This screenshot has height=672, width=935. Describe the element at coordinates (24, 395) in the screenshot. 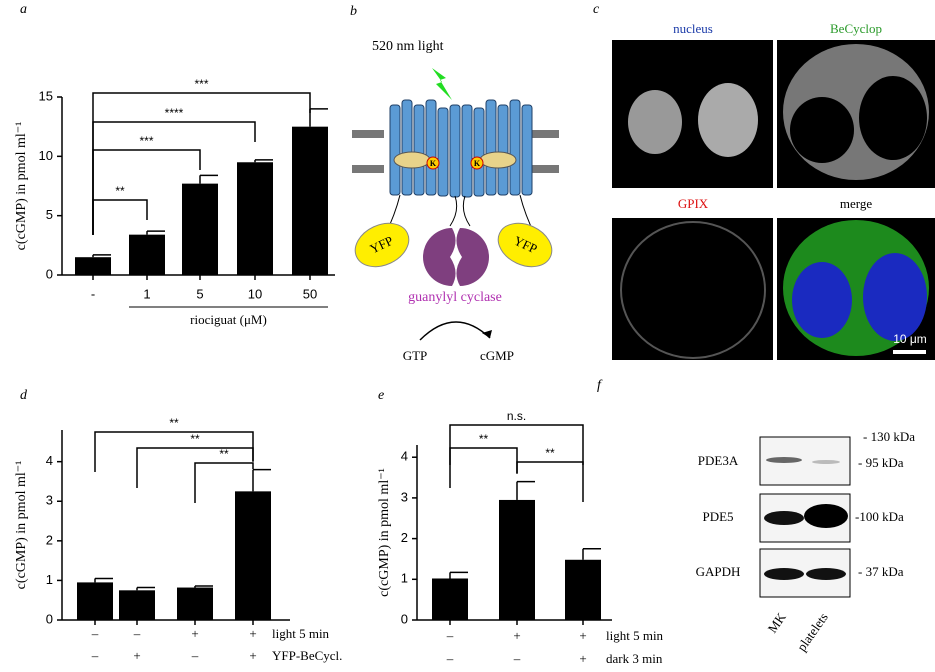

I see `panel-letter: d` at that location.